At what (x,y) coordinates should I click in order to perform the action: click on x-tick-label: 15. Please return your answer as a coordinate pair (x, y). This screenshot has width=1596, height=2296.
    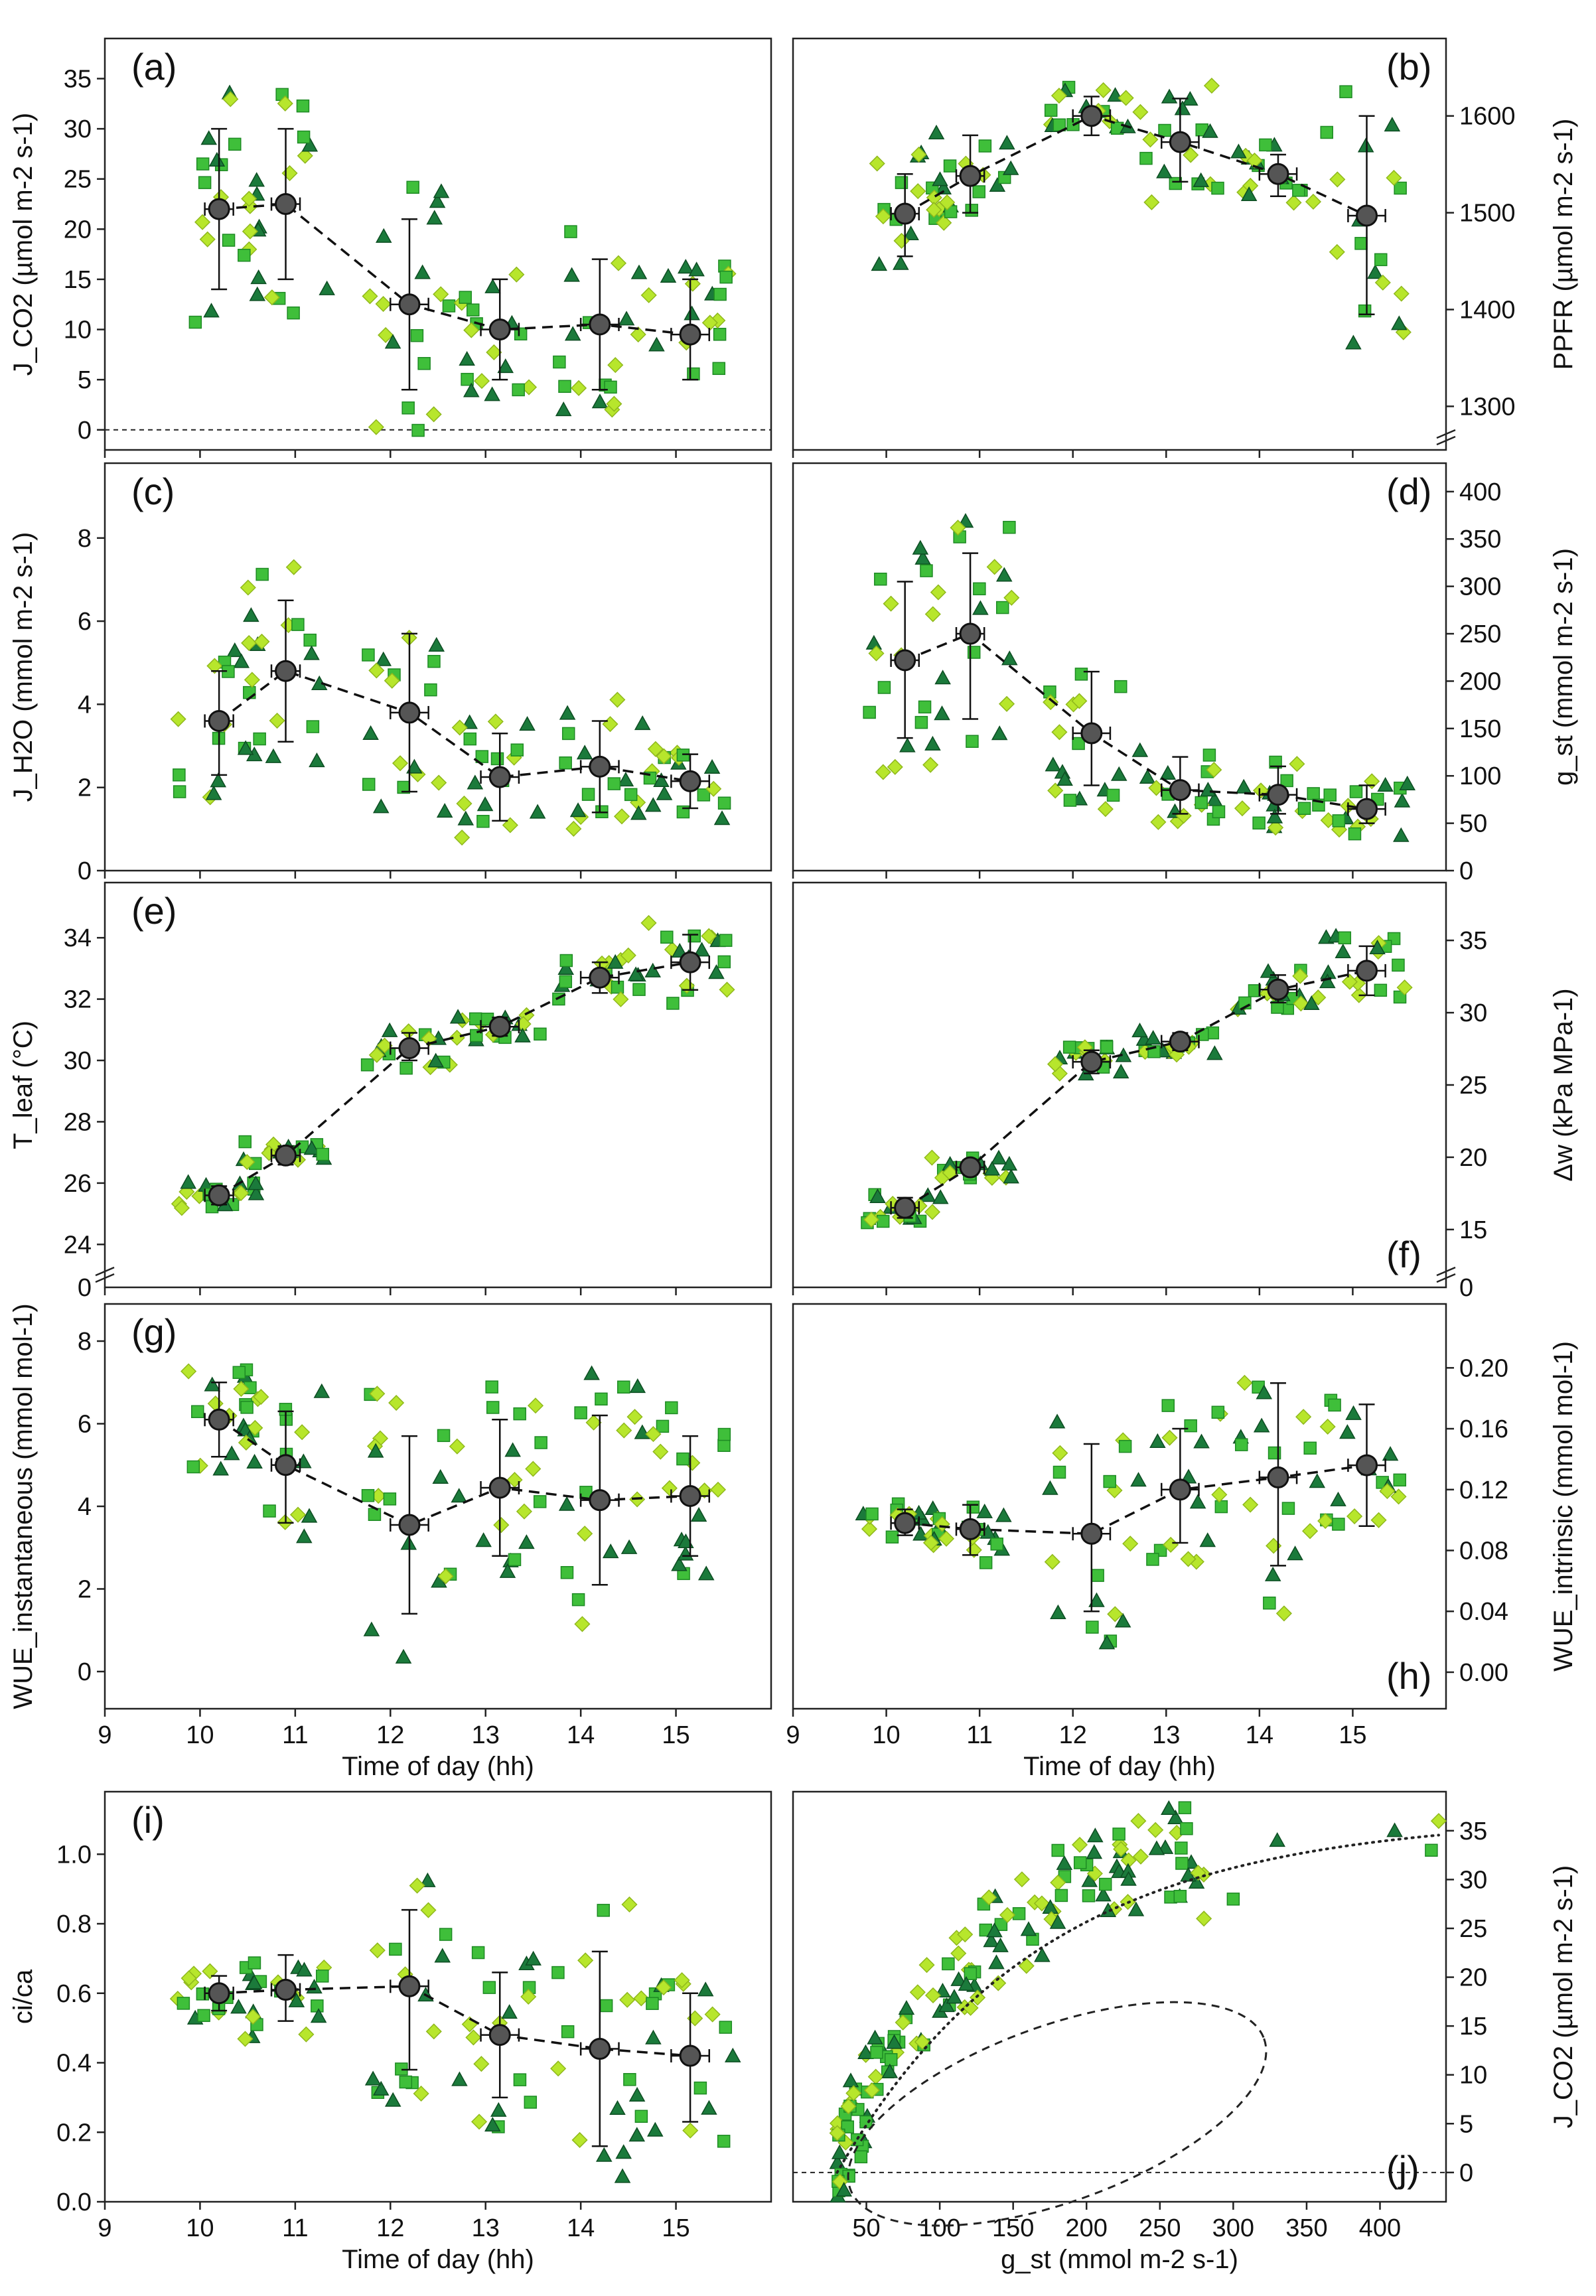
    Looking at the image, I should click on (675, 2228).